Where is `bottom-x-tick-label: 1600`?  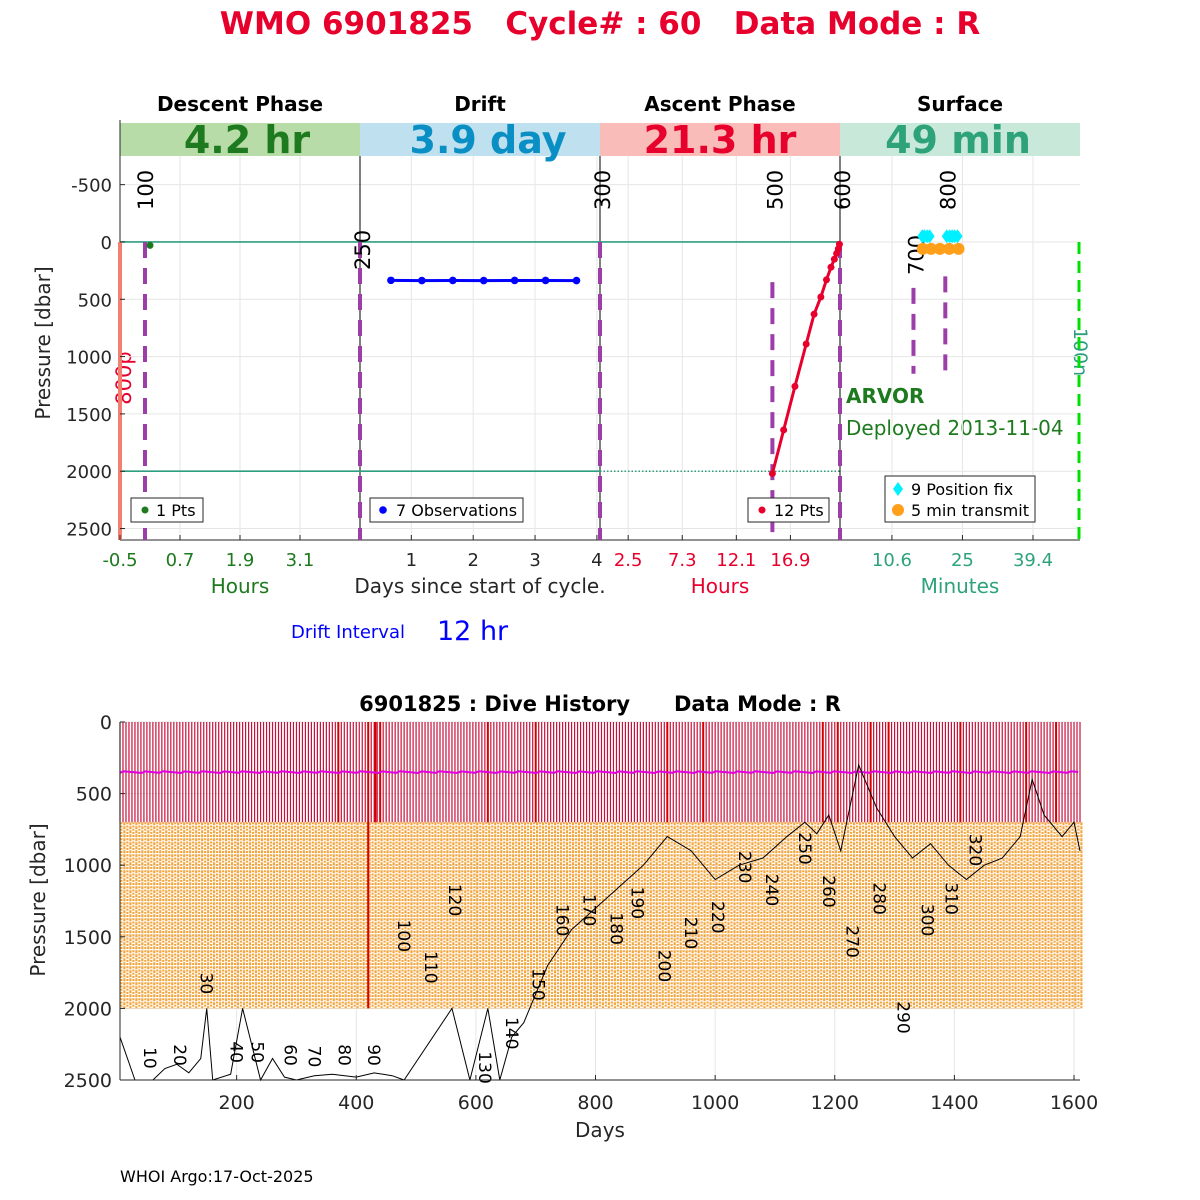
bottom-x-tick-label: 1600 is located at coordinates (1074, 1103).